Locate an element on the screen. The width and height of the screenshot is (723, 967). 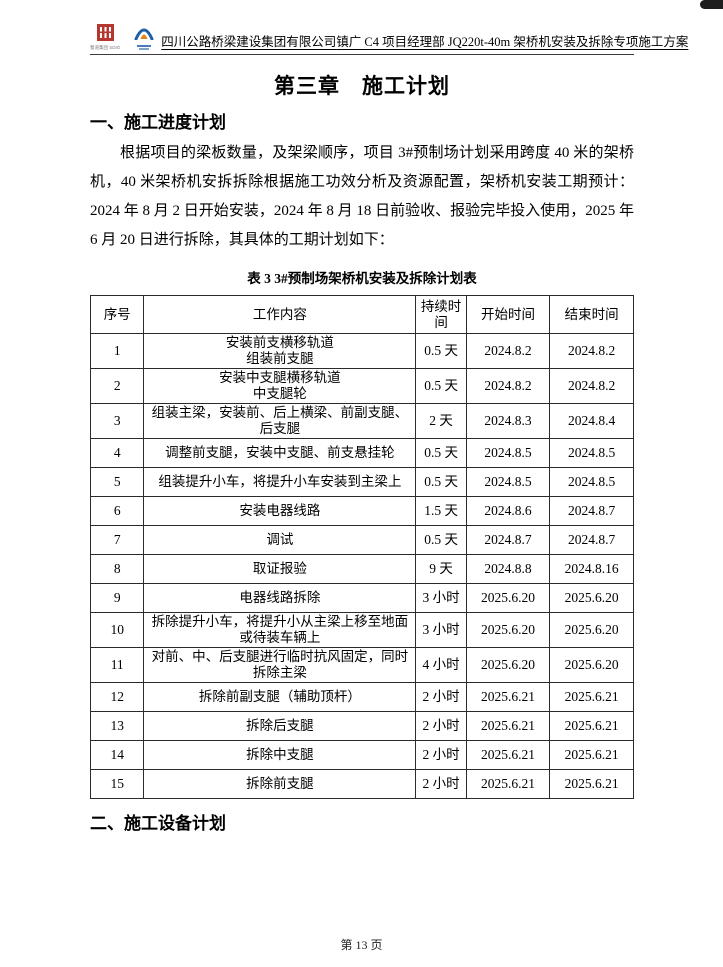
table-row: 6 安装电器线路 1.5 天 2024.8.6 2024.8.7 is located at coordinates (361, 511).